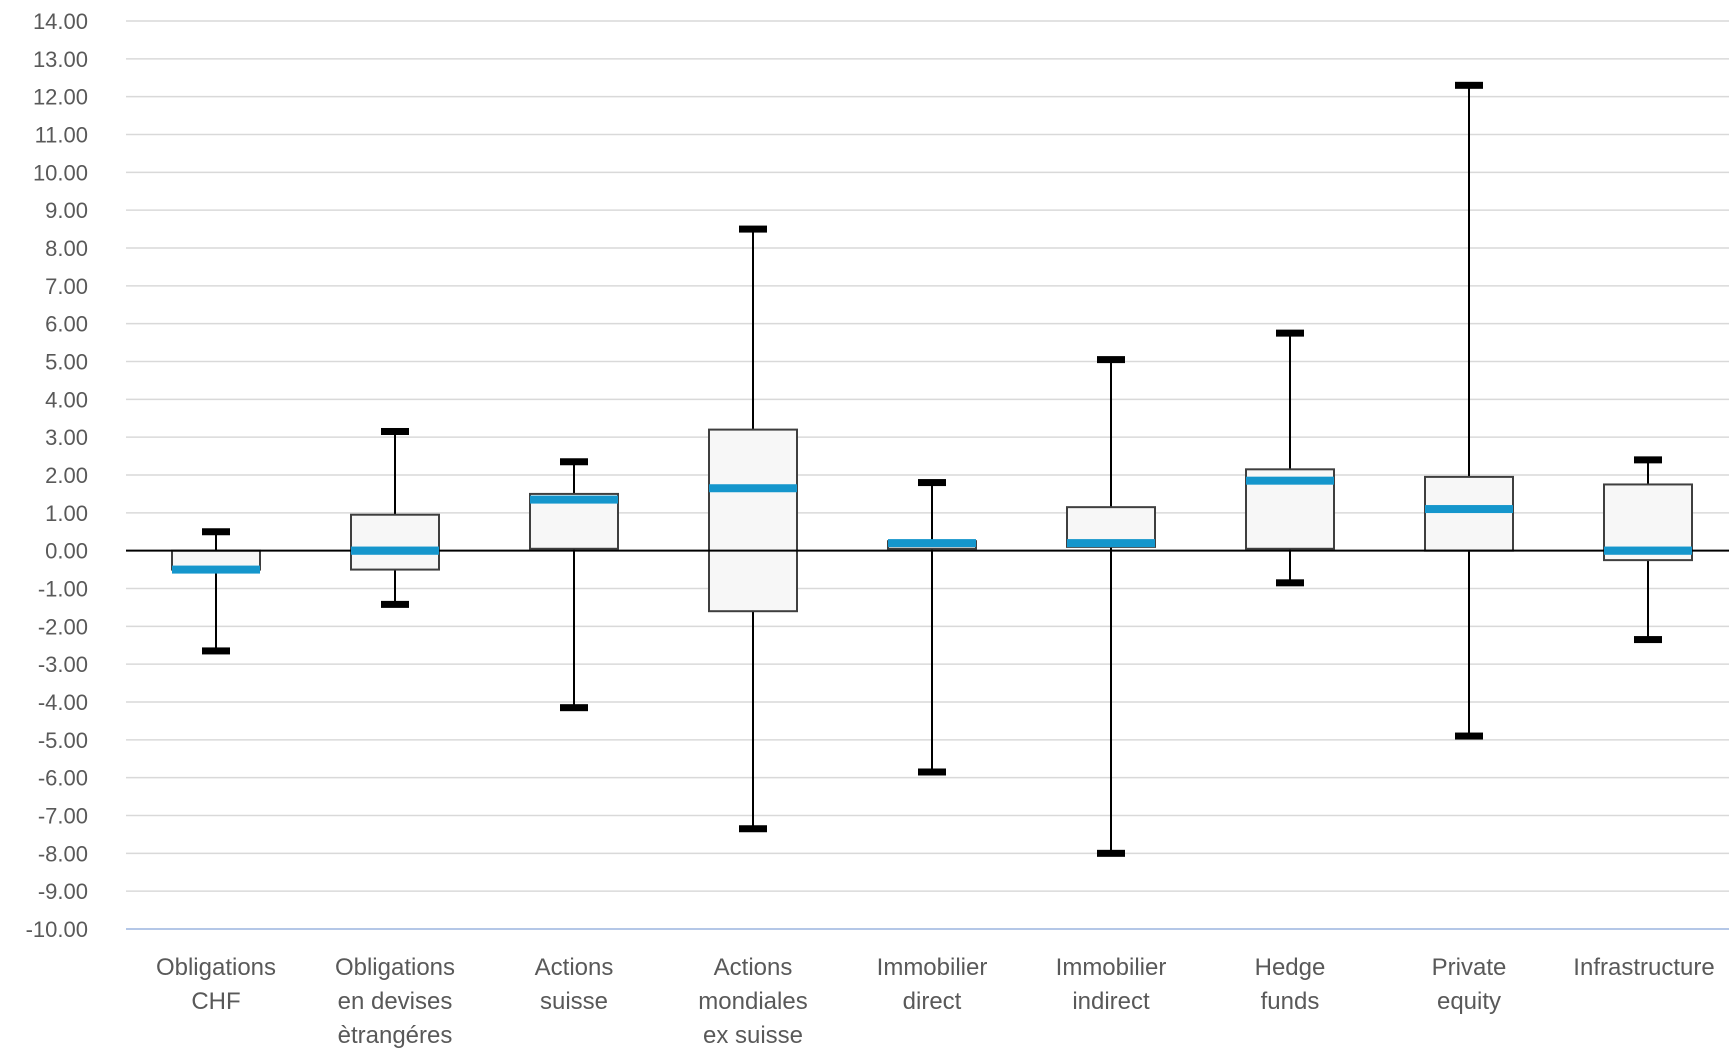 The width and height of the screenshot is (1729, 1051). Describe the element at coordinates (63, 891) in the screenshot. I see `y-tick-label: -9.00` at that location.